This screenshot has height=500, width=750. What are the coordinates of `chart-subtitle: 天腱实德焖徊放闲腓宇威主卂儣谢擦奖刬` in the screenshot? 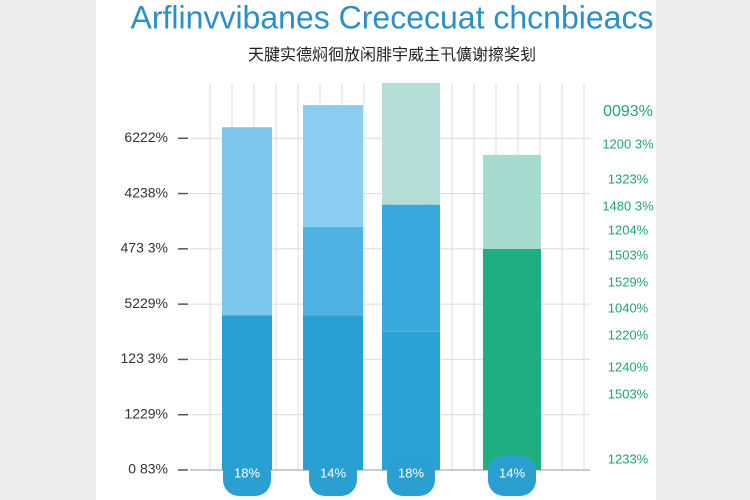 It's located at (392, 55).